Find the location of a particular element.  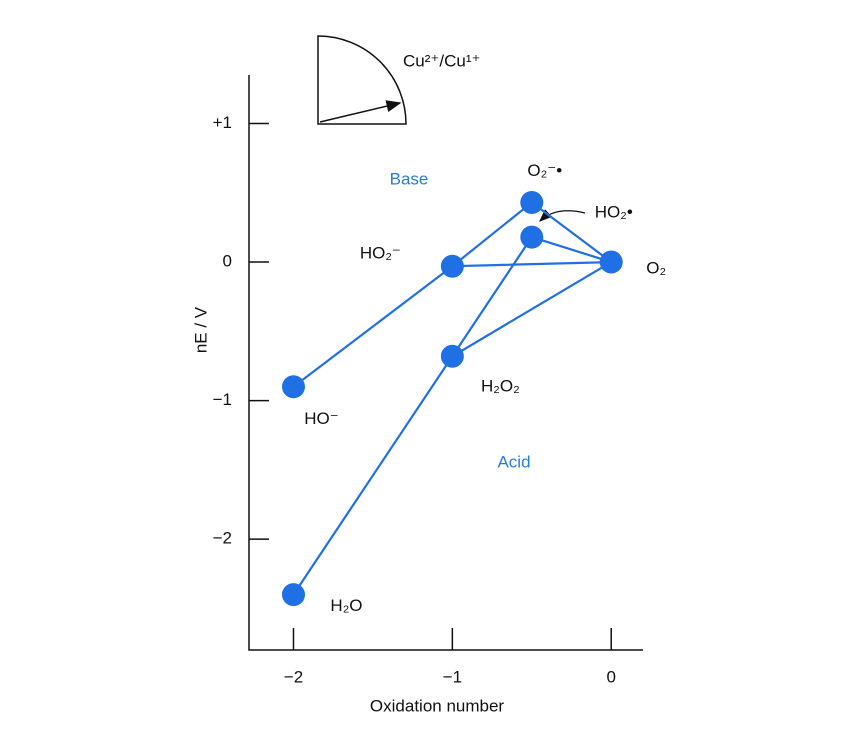

y-tick-label: −2 is located at coordinates (222, 538).